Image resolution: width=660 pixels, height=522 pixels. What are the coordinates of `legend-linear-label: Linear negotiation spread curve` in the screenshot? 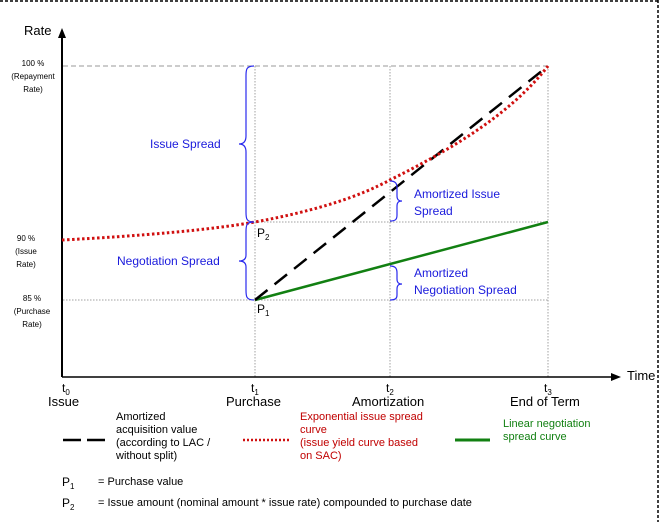 It's located at (547, 430).